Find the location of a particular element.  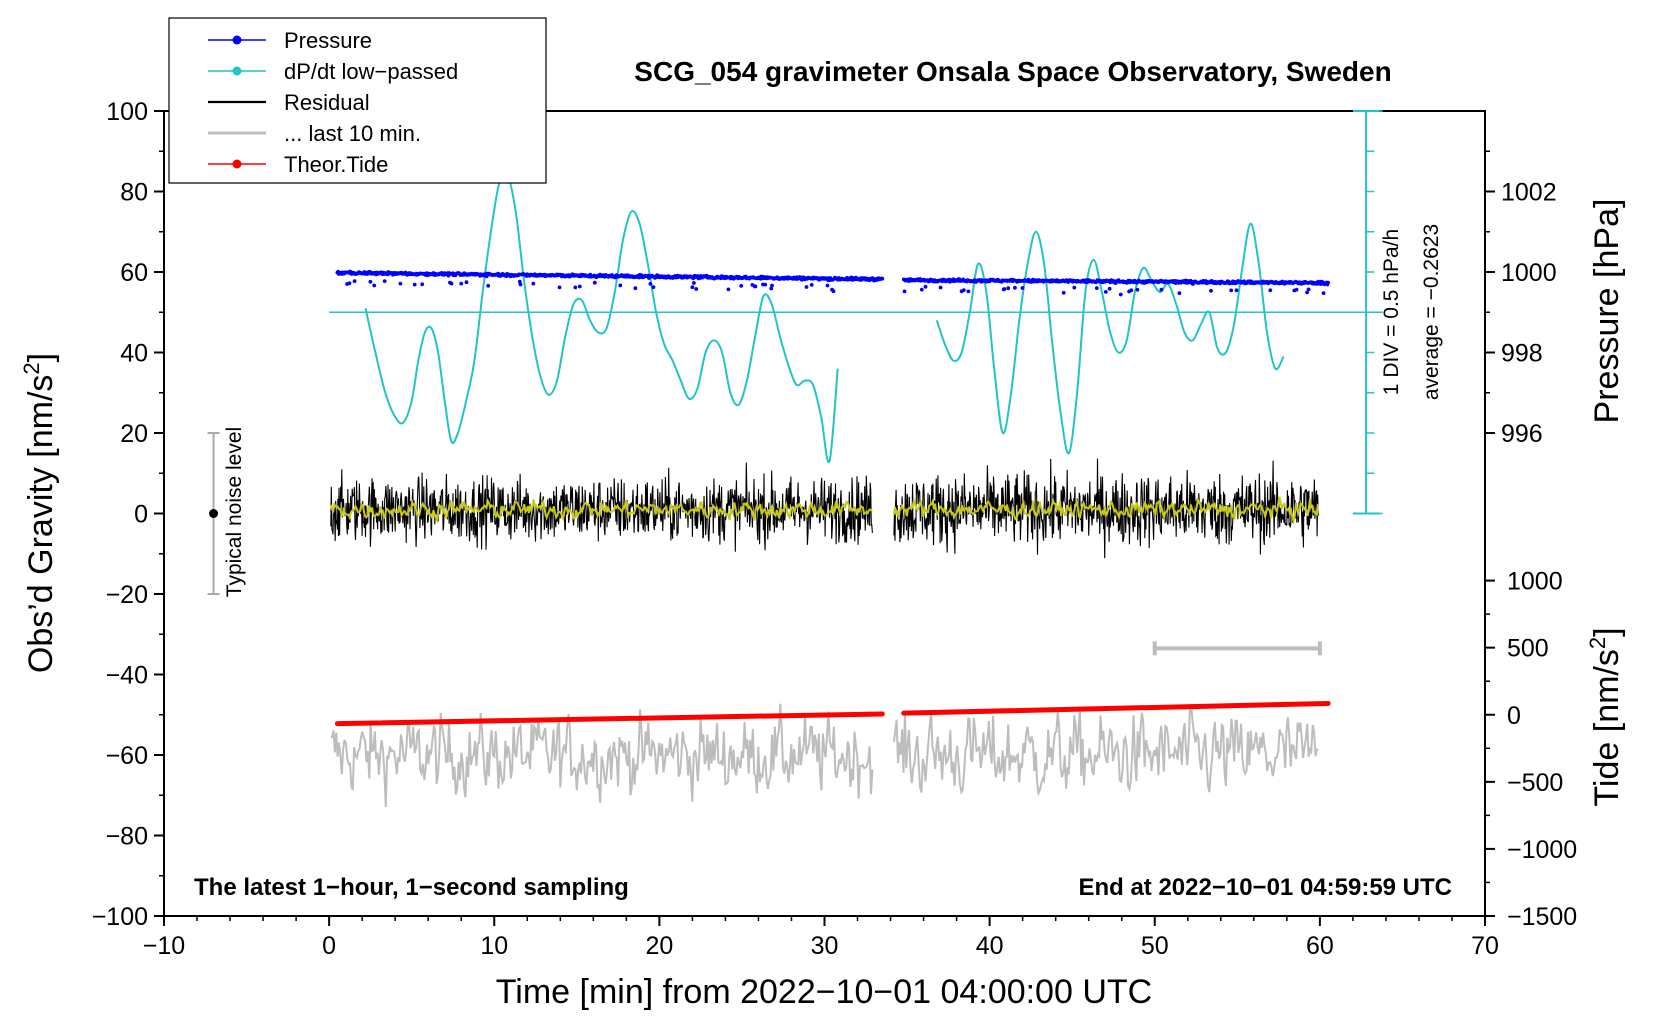

tide-tick-label: −500 is located at coordinates (1535, 783).